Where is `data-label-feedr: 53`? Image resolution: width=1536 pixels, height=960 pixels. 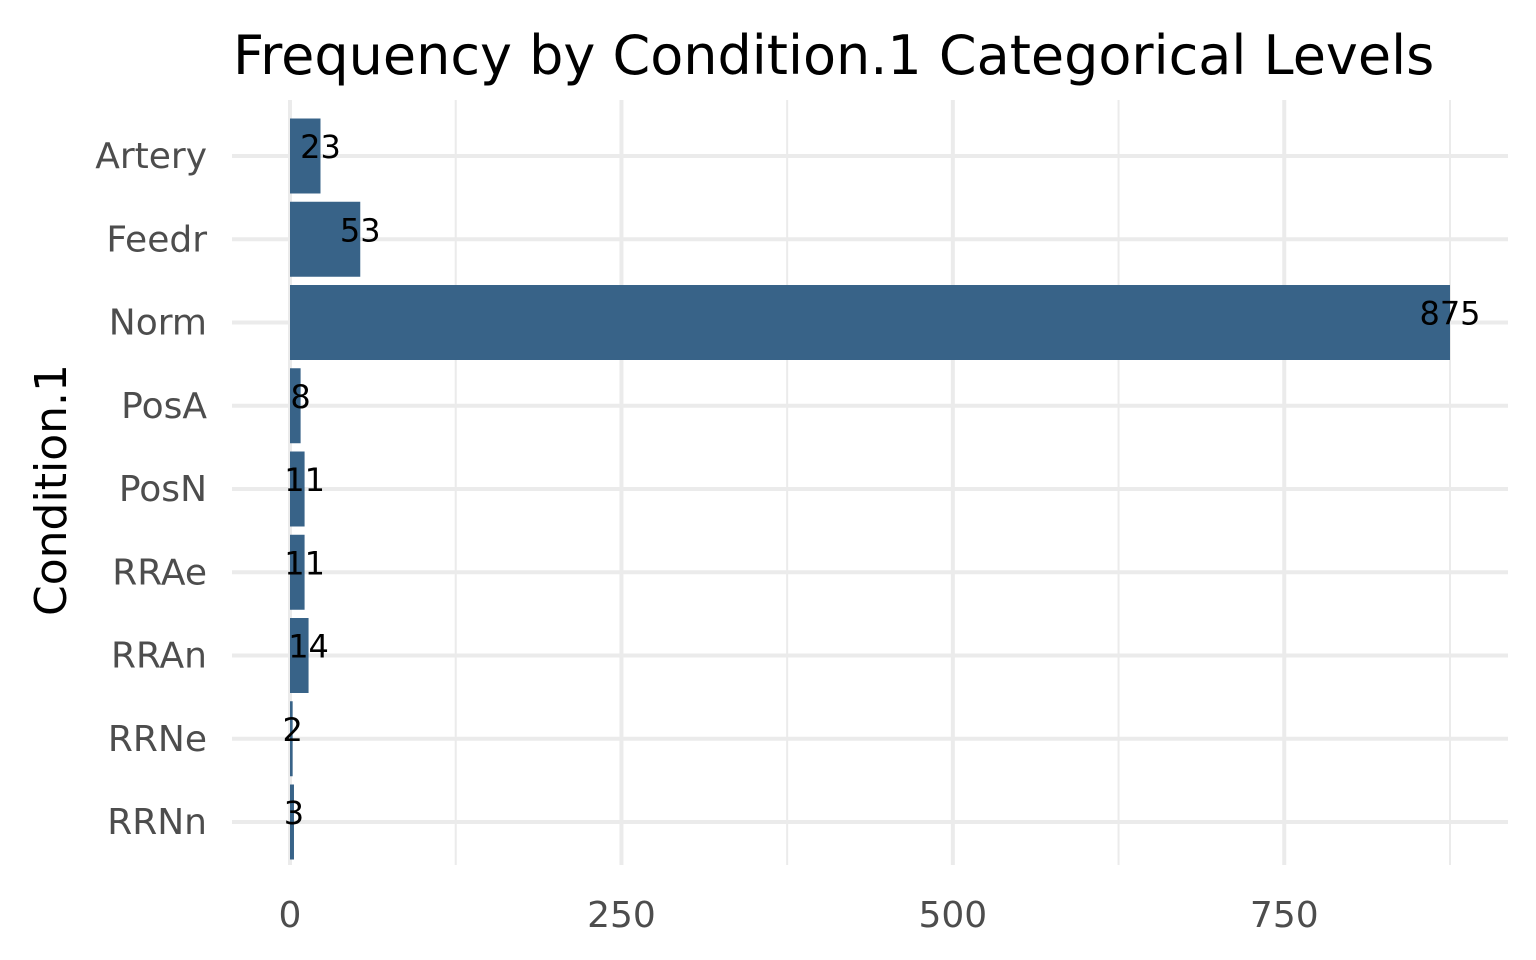 data-label-feedr: 53 is located at coordinates (360, 230).